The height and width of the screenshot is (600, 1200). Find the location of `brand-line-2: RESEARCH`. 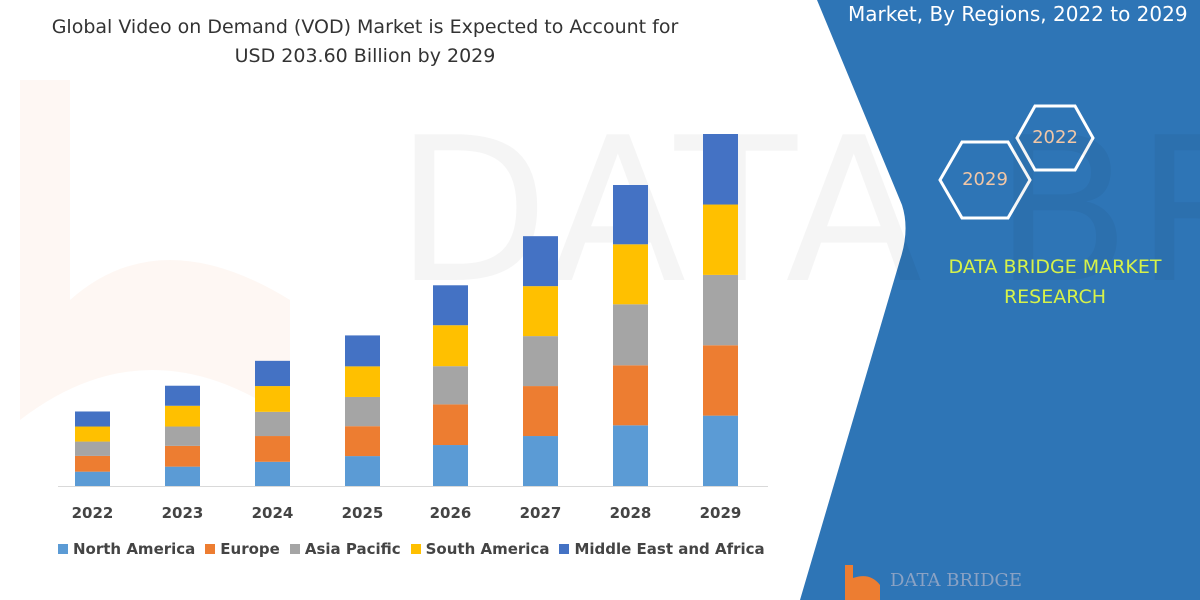

brand-line-2: RESEARCH is located at coordinates (1055, 297).